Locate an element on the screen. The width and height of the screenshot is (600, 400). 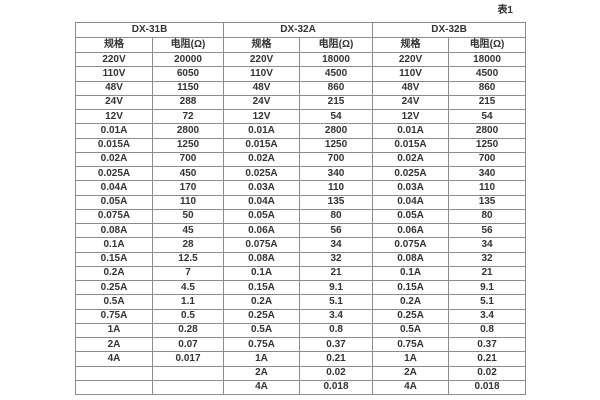
table-cell: 4.5 is located at coordinates (188, 287).